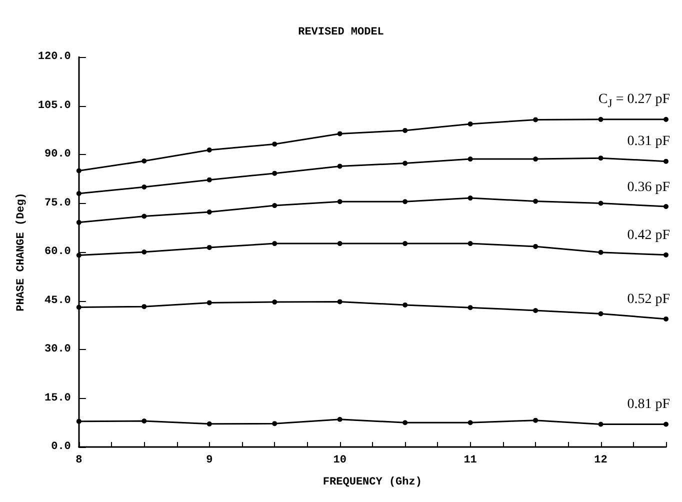 The image size is (682, 502). Describe the element at coordinates (79, 460) in the screenshot. I see `x-tick-label: 8` at that location.